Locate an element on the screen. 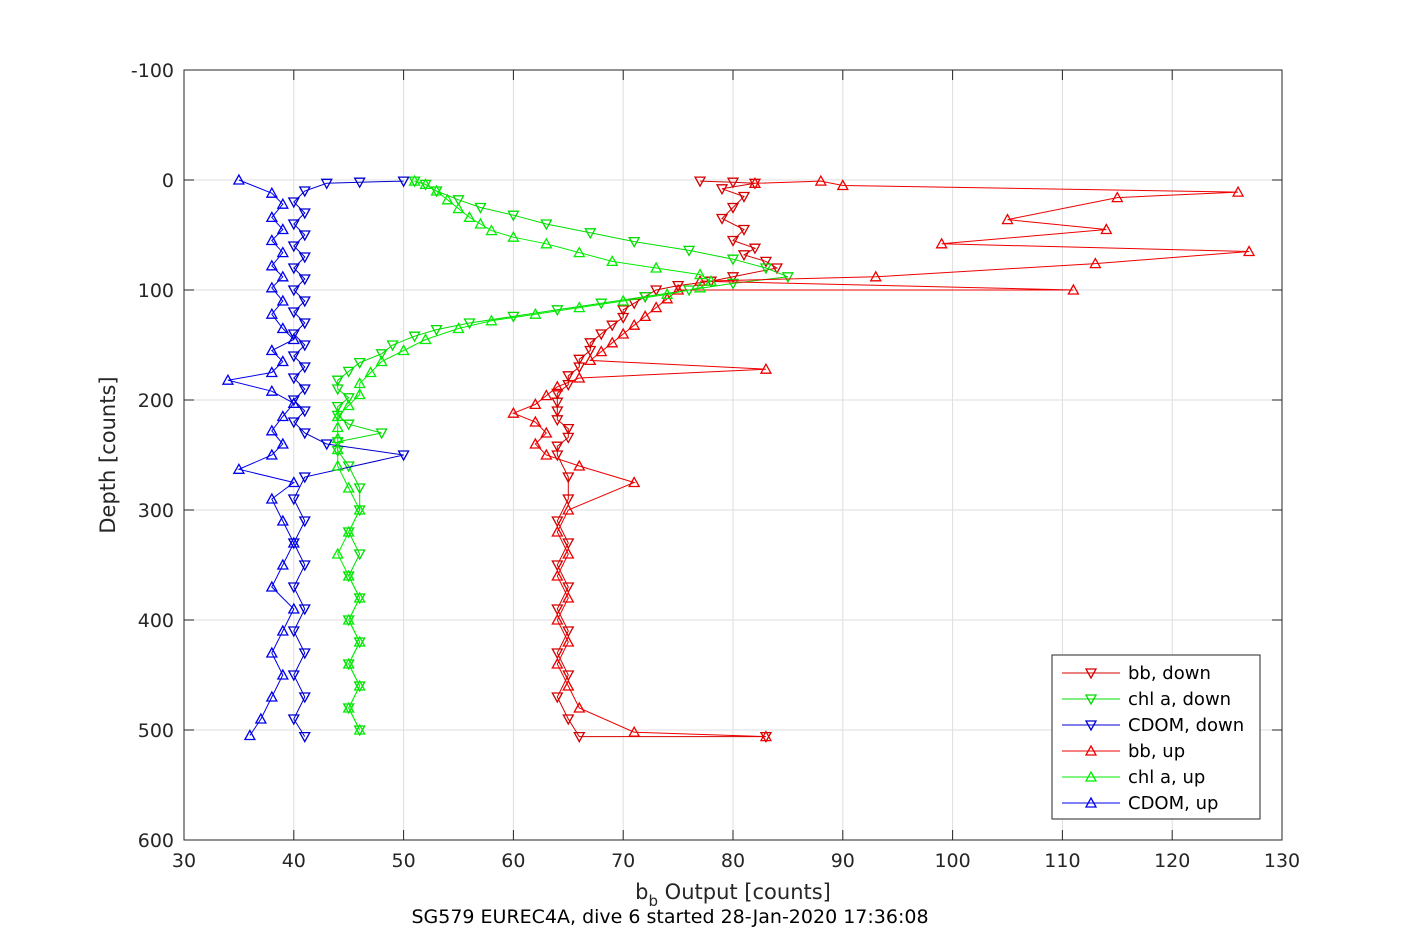 This screenshot has height=945, width=1417. x-tick-label: 120 is located at coordinates (1172, 861).